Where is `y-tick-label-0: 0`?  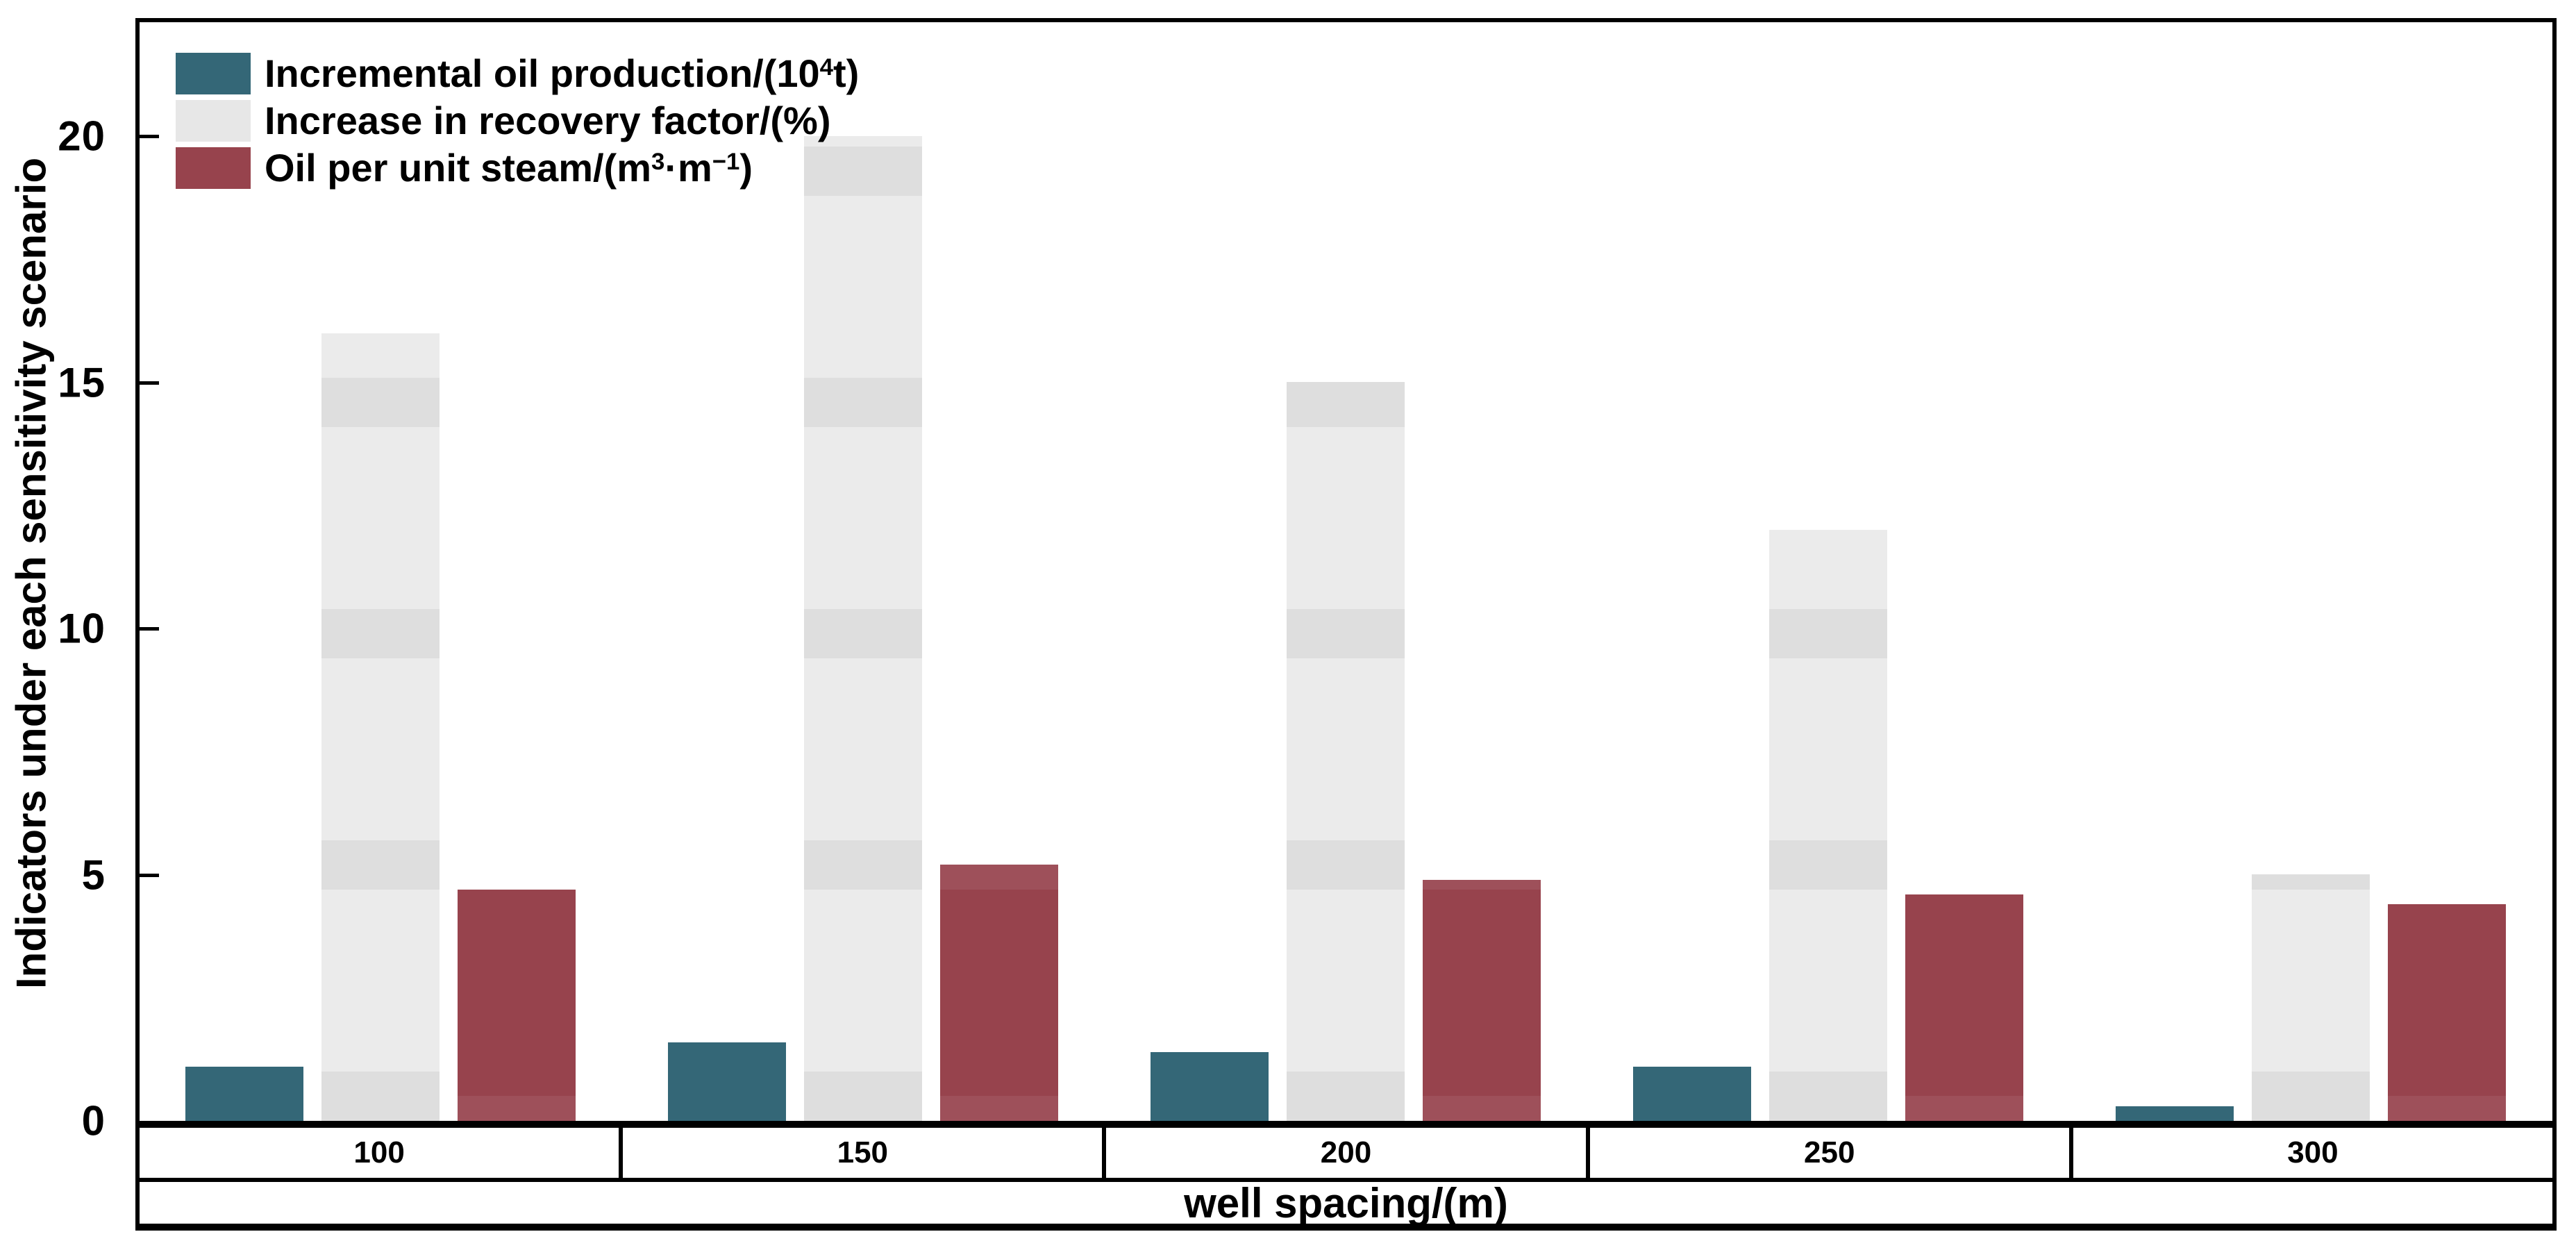
y-tick-label-0: 0 is located at coordinates (93, 1120).